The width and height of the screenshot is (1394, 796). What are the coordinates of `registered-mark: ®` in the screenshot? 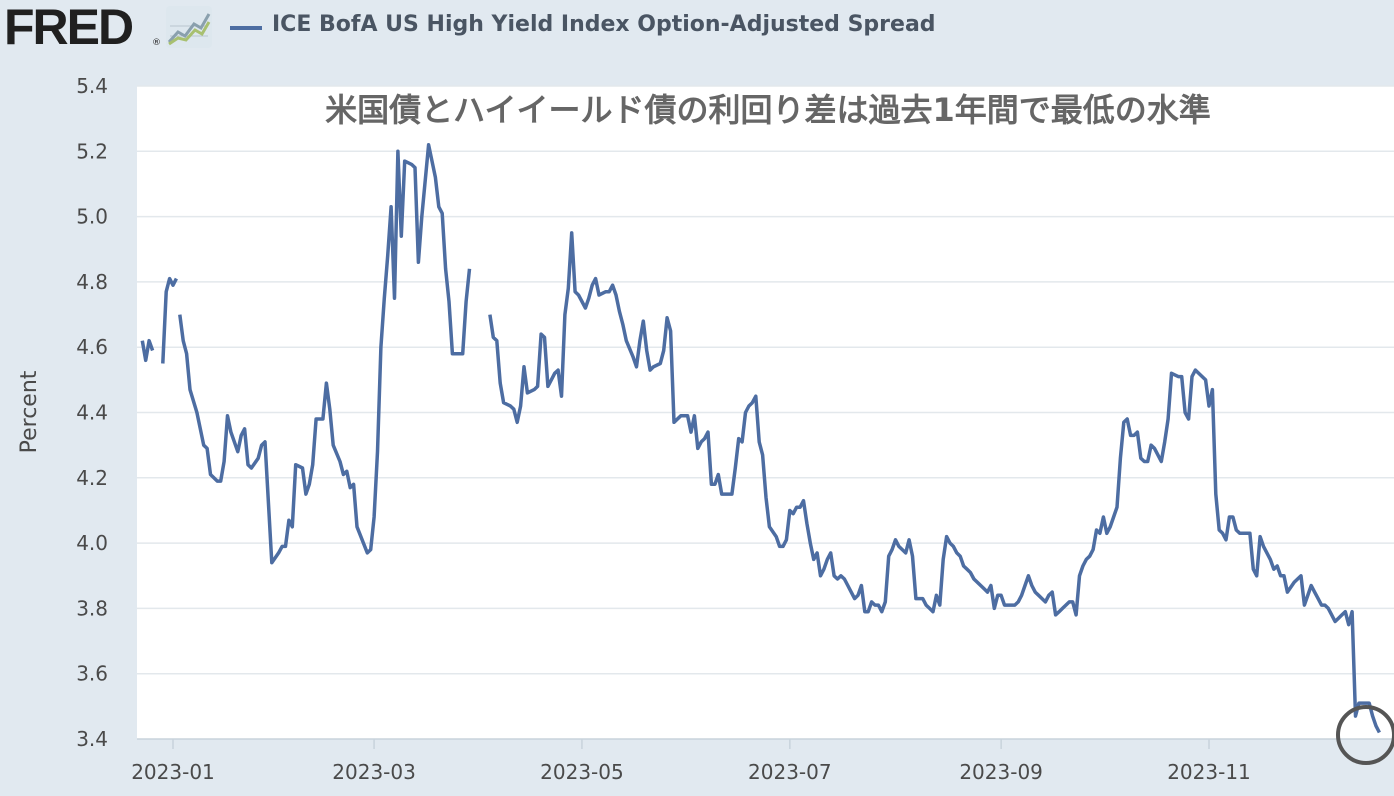 It's located at (156, 43).